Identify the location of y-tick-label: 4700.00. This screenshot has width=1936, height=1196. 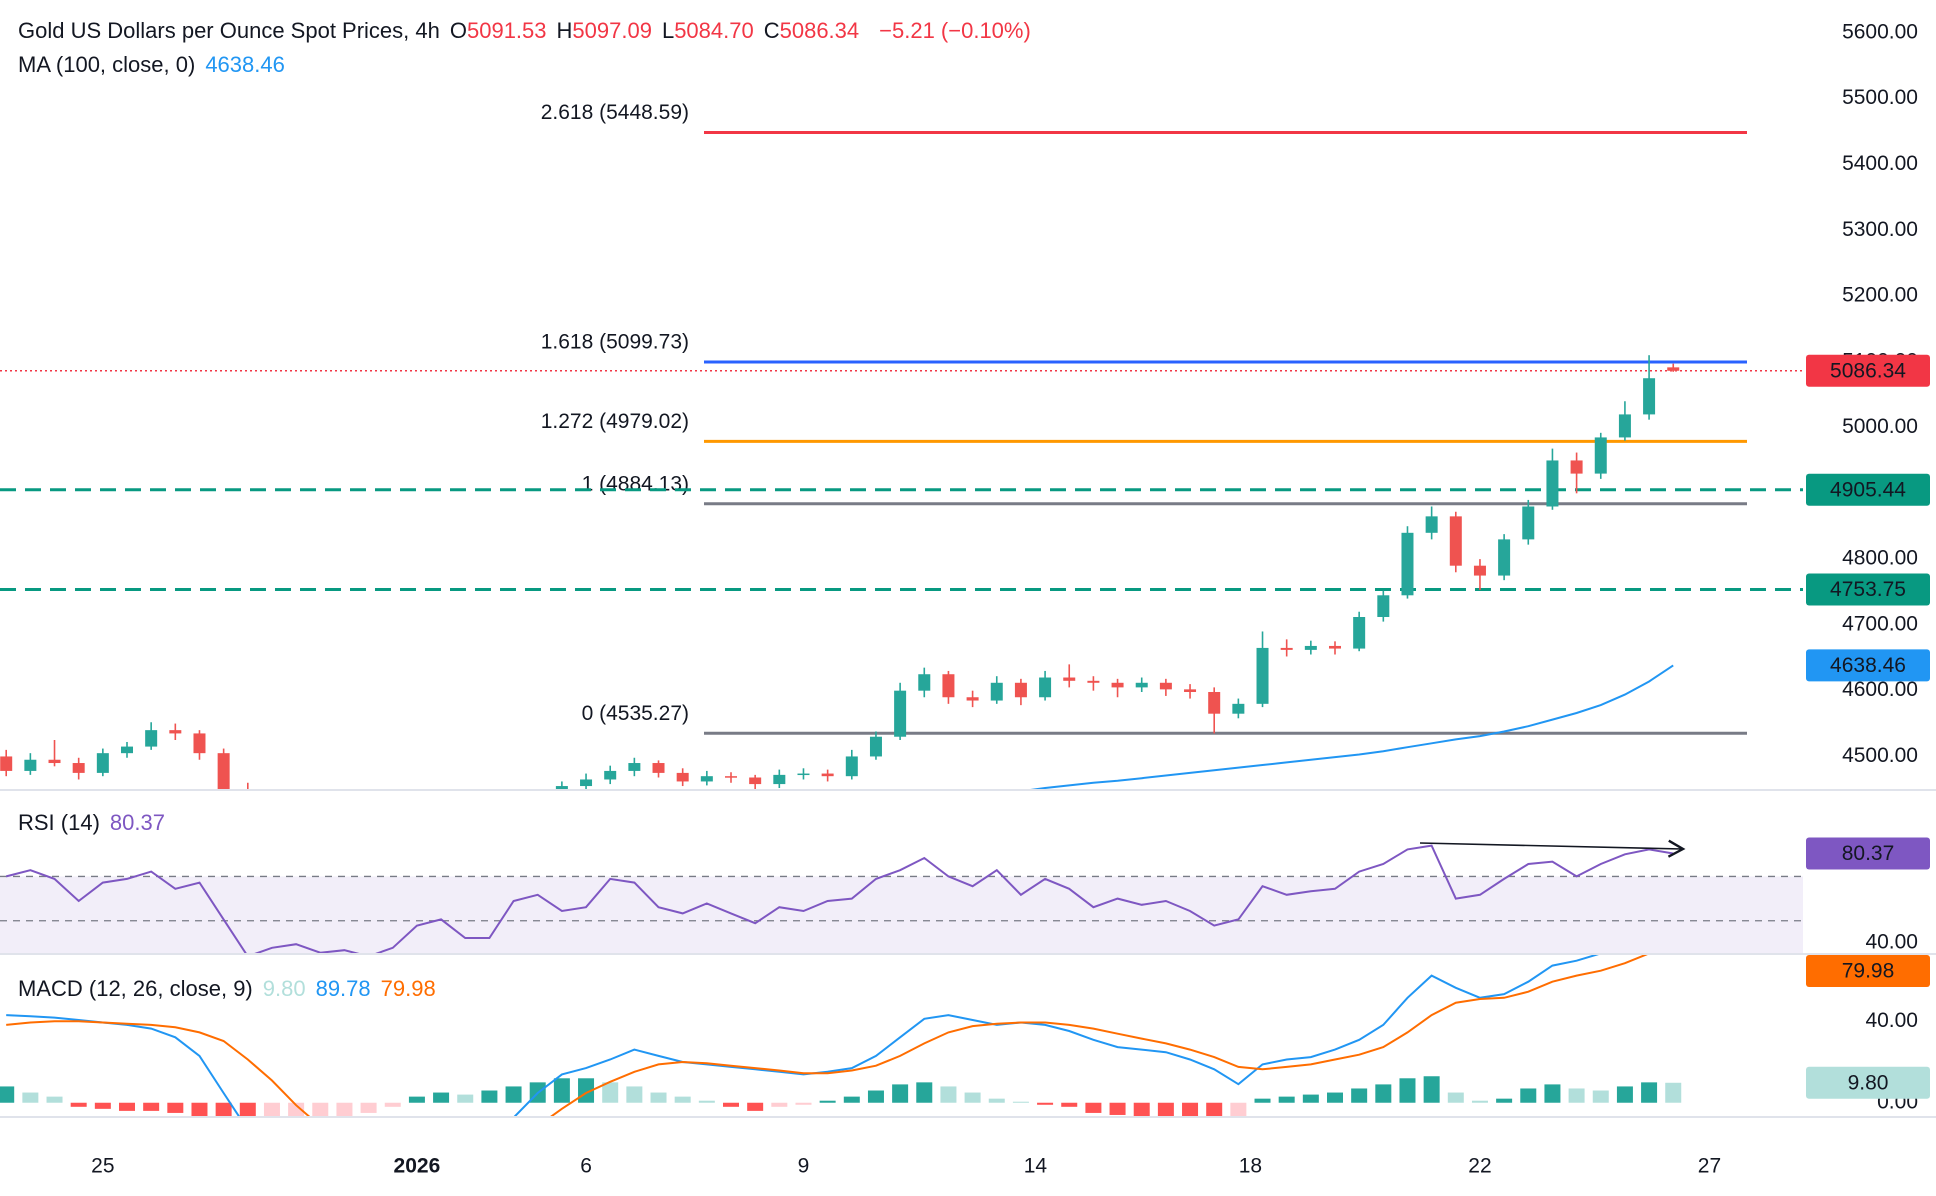
(1880, 623).